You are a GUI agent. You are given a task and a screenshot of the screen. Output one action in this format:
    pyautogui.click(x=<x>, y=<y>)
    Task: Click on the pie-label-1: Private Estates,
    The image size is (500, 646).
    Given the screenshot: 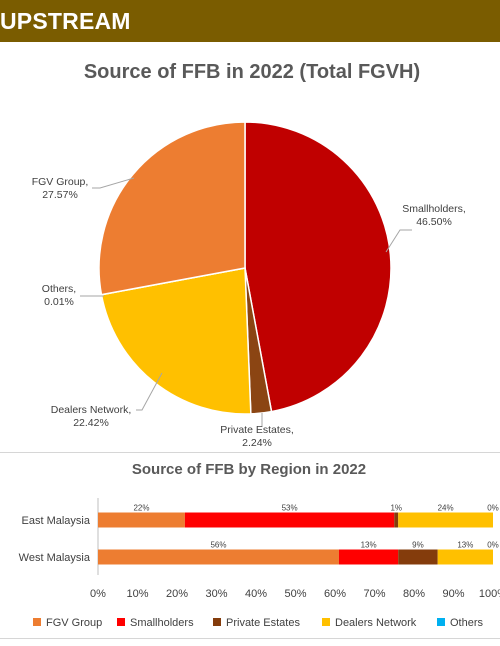 What is the action you would take?
    pyautogui.click(x=257, y=430)
    